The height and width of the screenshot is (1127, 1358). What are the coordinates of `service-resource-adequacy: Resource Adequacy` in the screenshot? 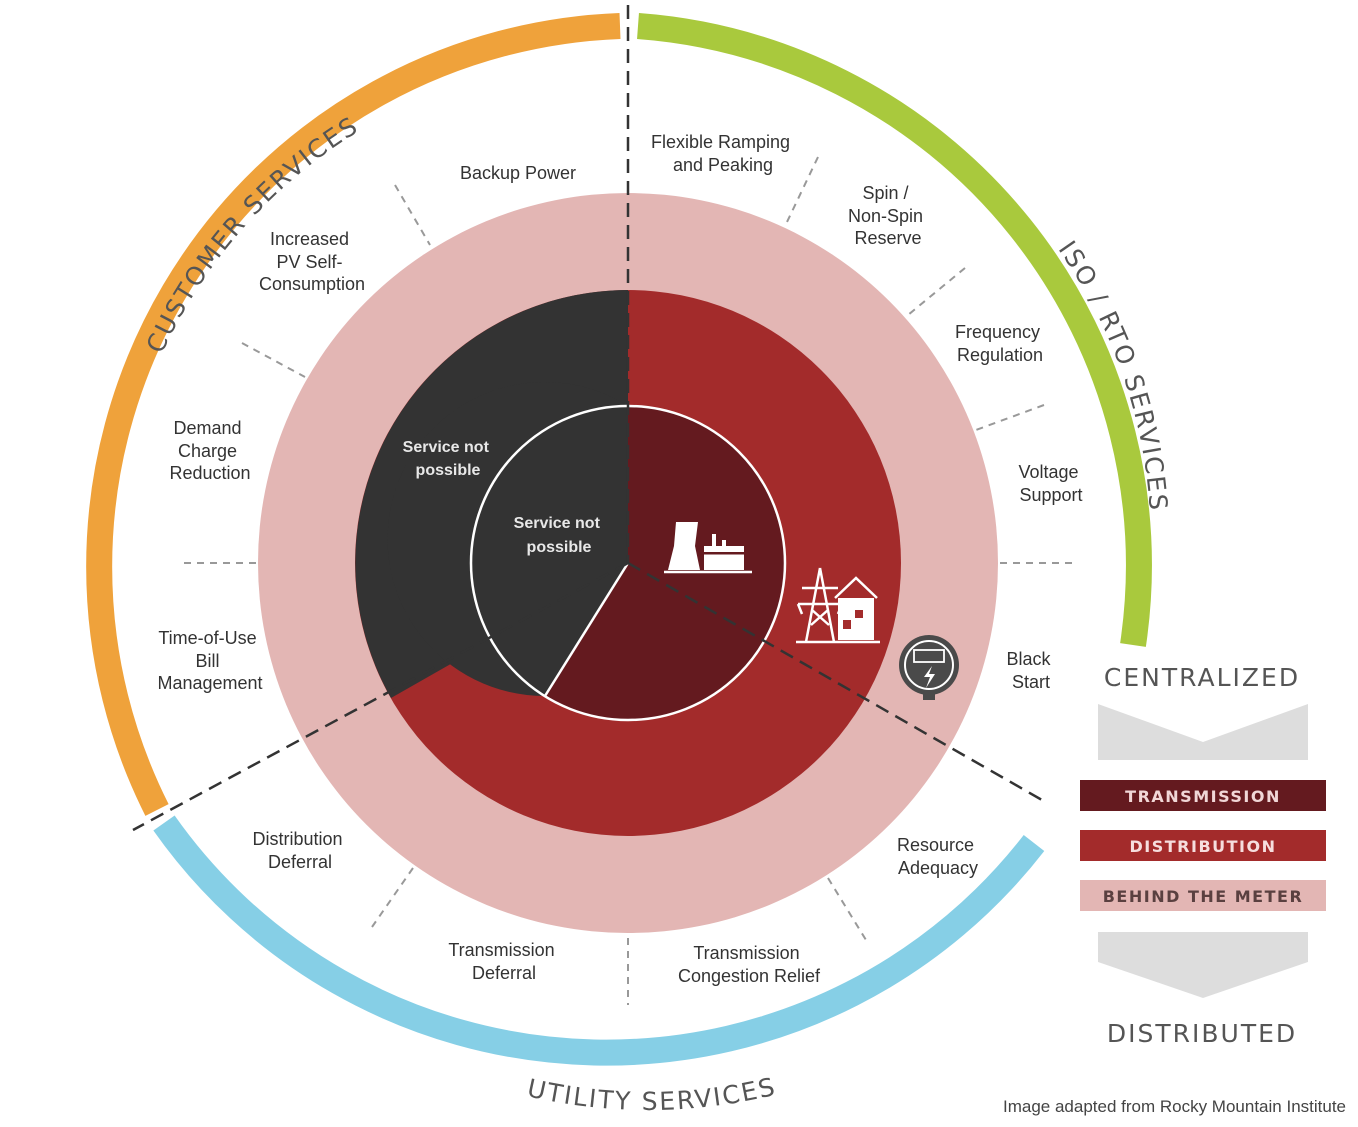 It's located at (938, 856).